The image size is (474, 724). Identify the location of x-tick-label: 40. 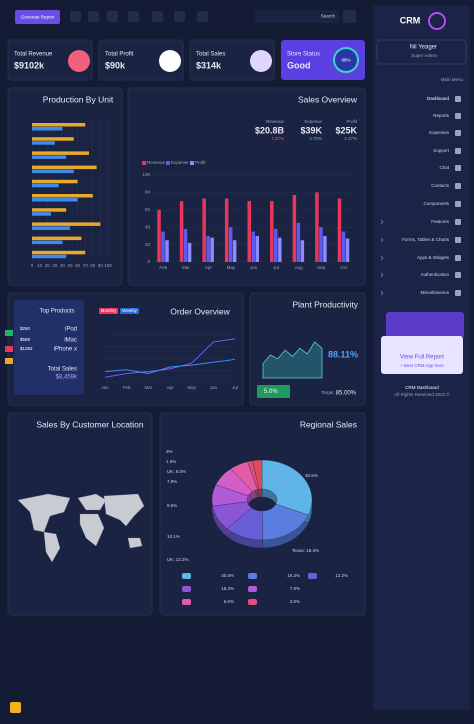
(63, 265).